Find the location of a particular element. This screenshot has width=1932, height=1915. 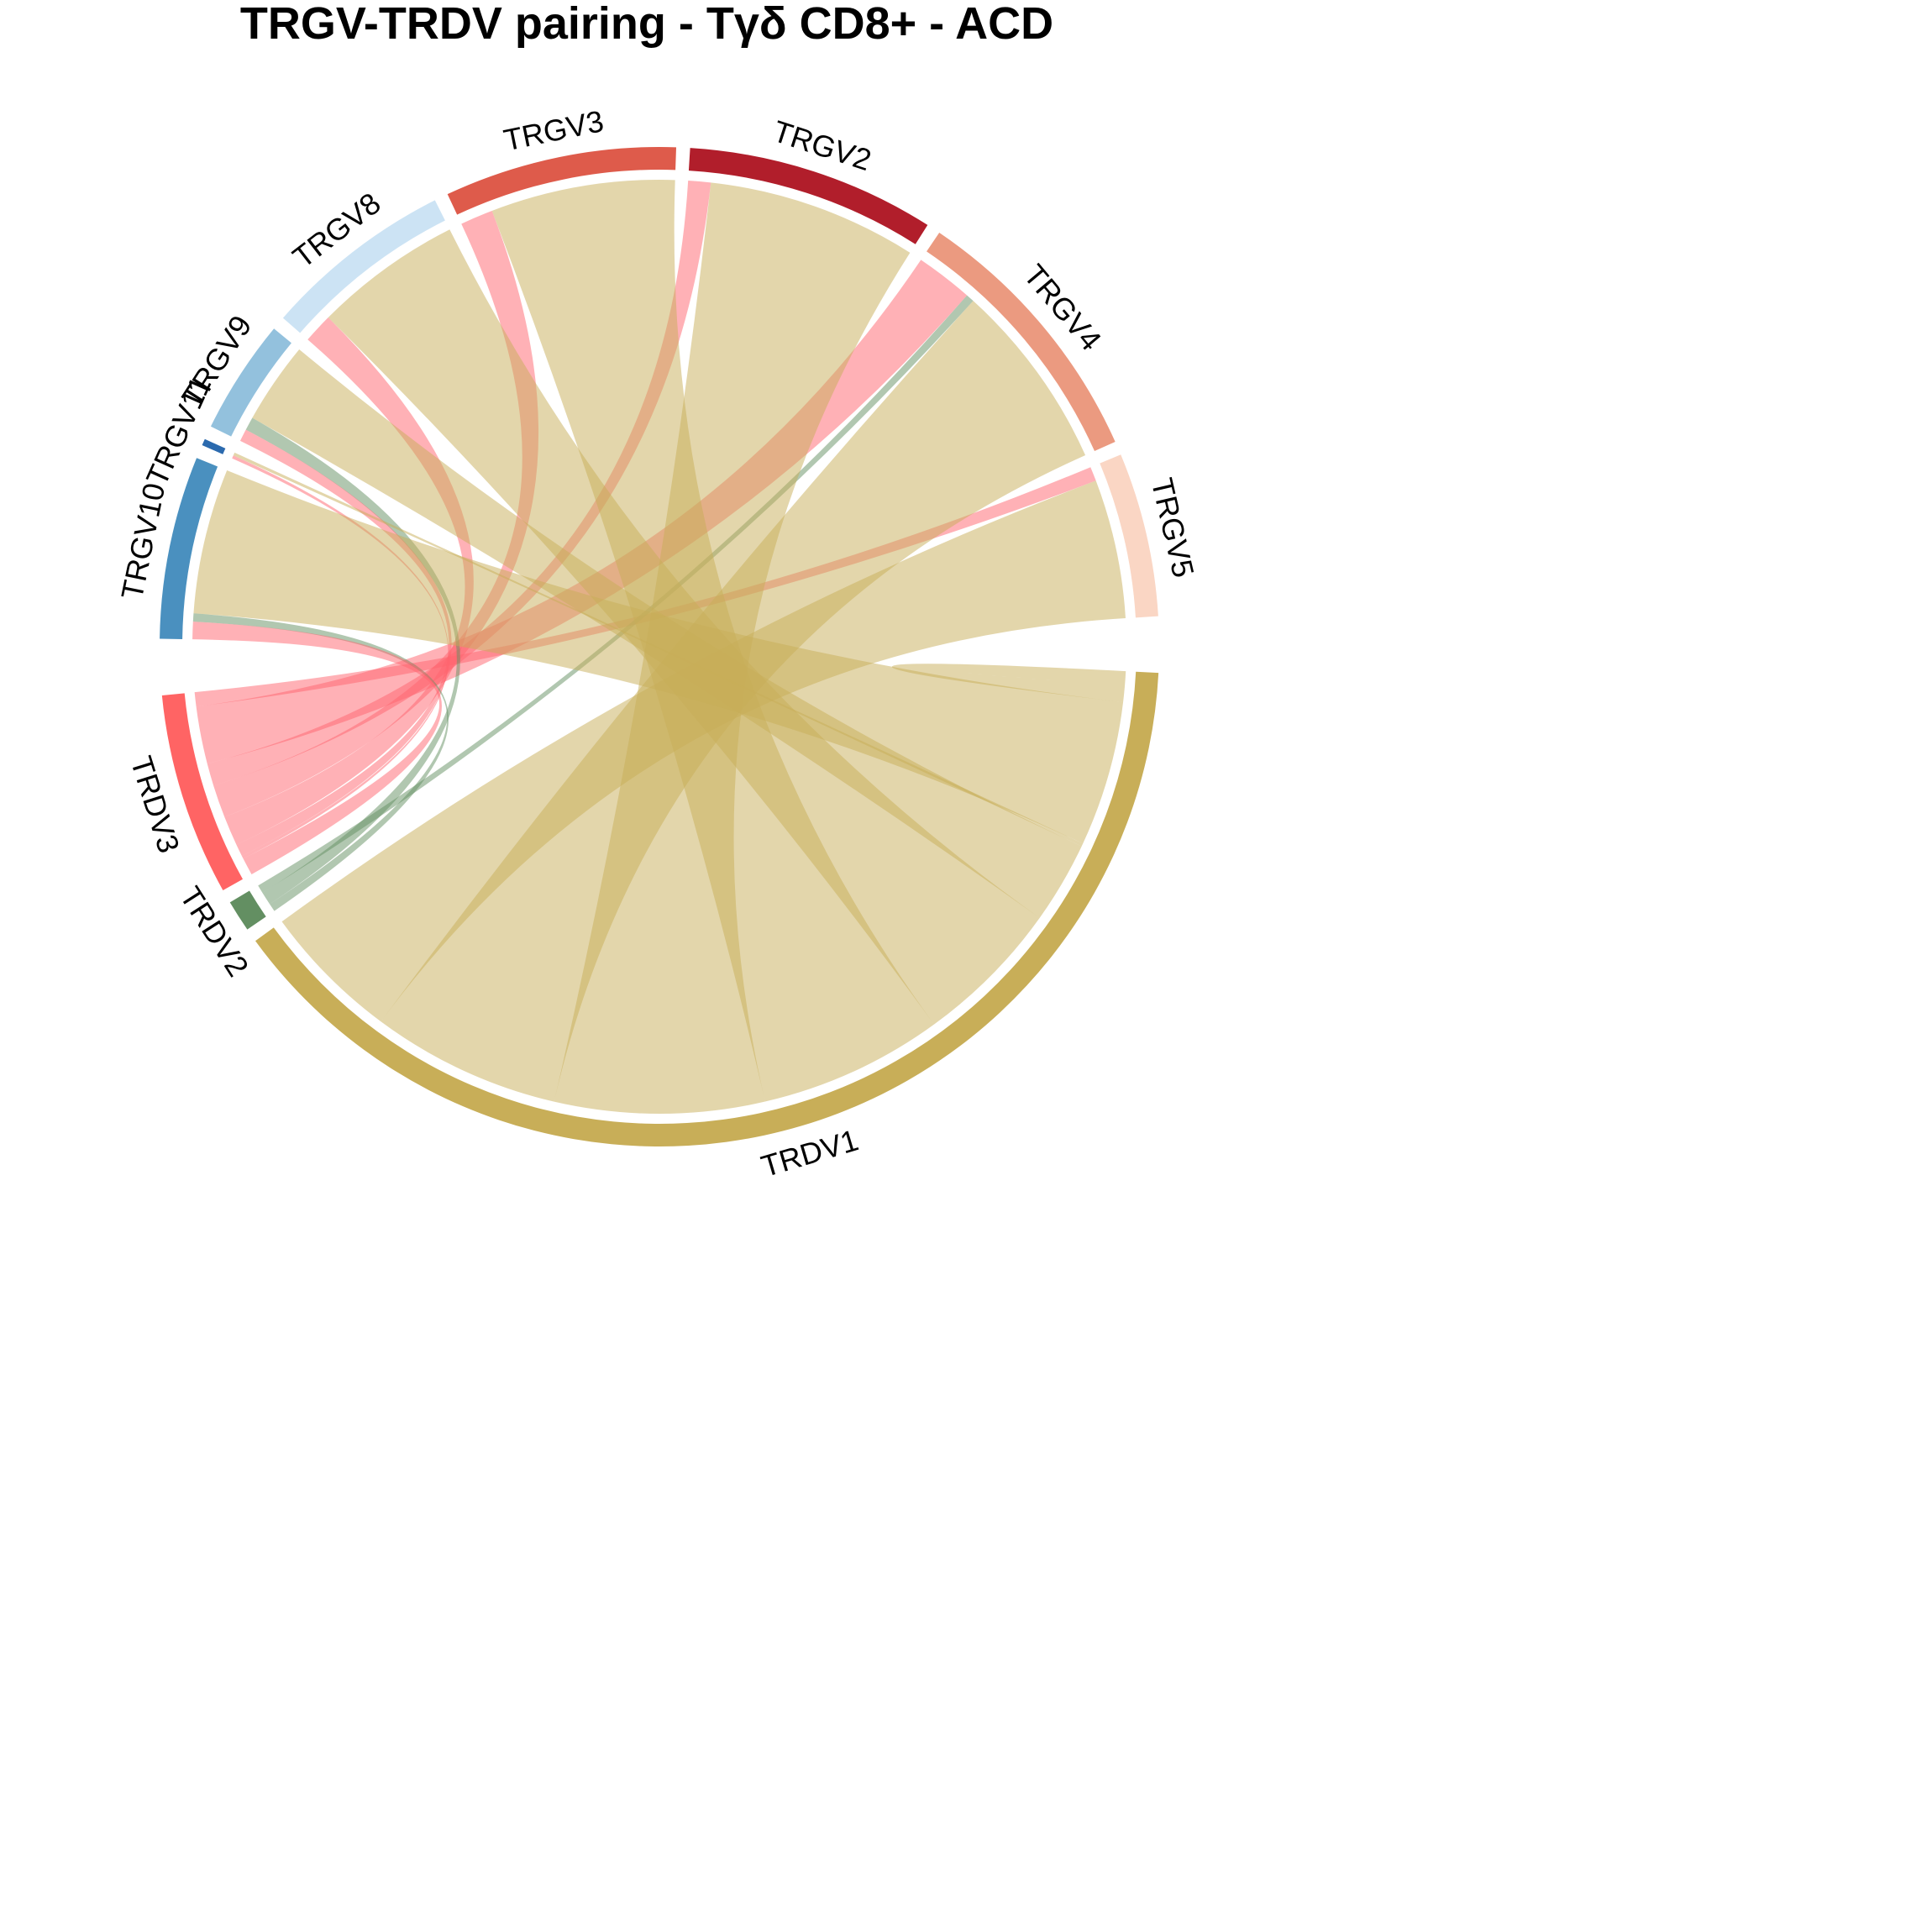

sector-trgv8 is located at coordinates (363, 266).